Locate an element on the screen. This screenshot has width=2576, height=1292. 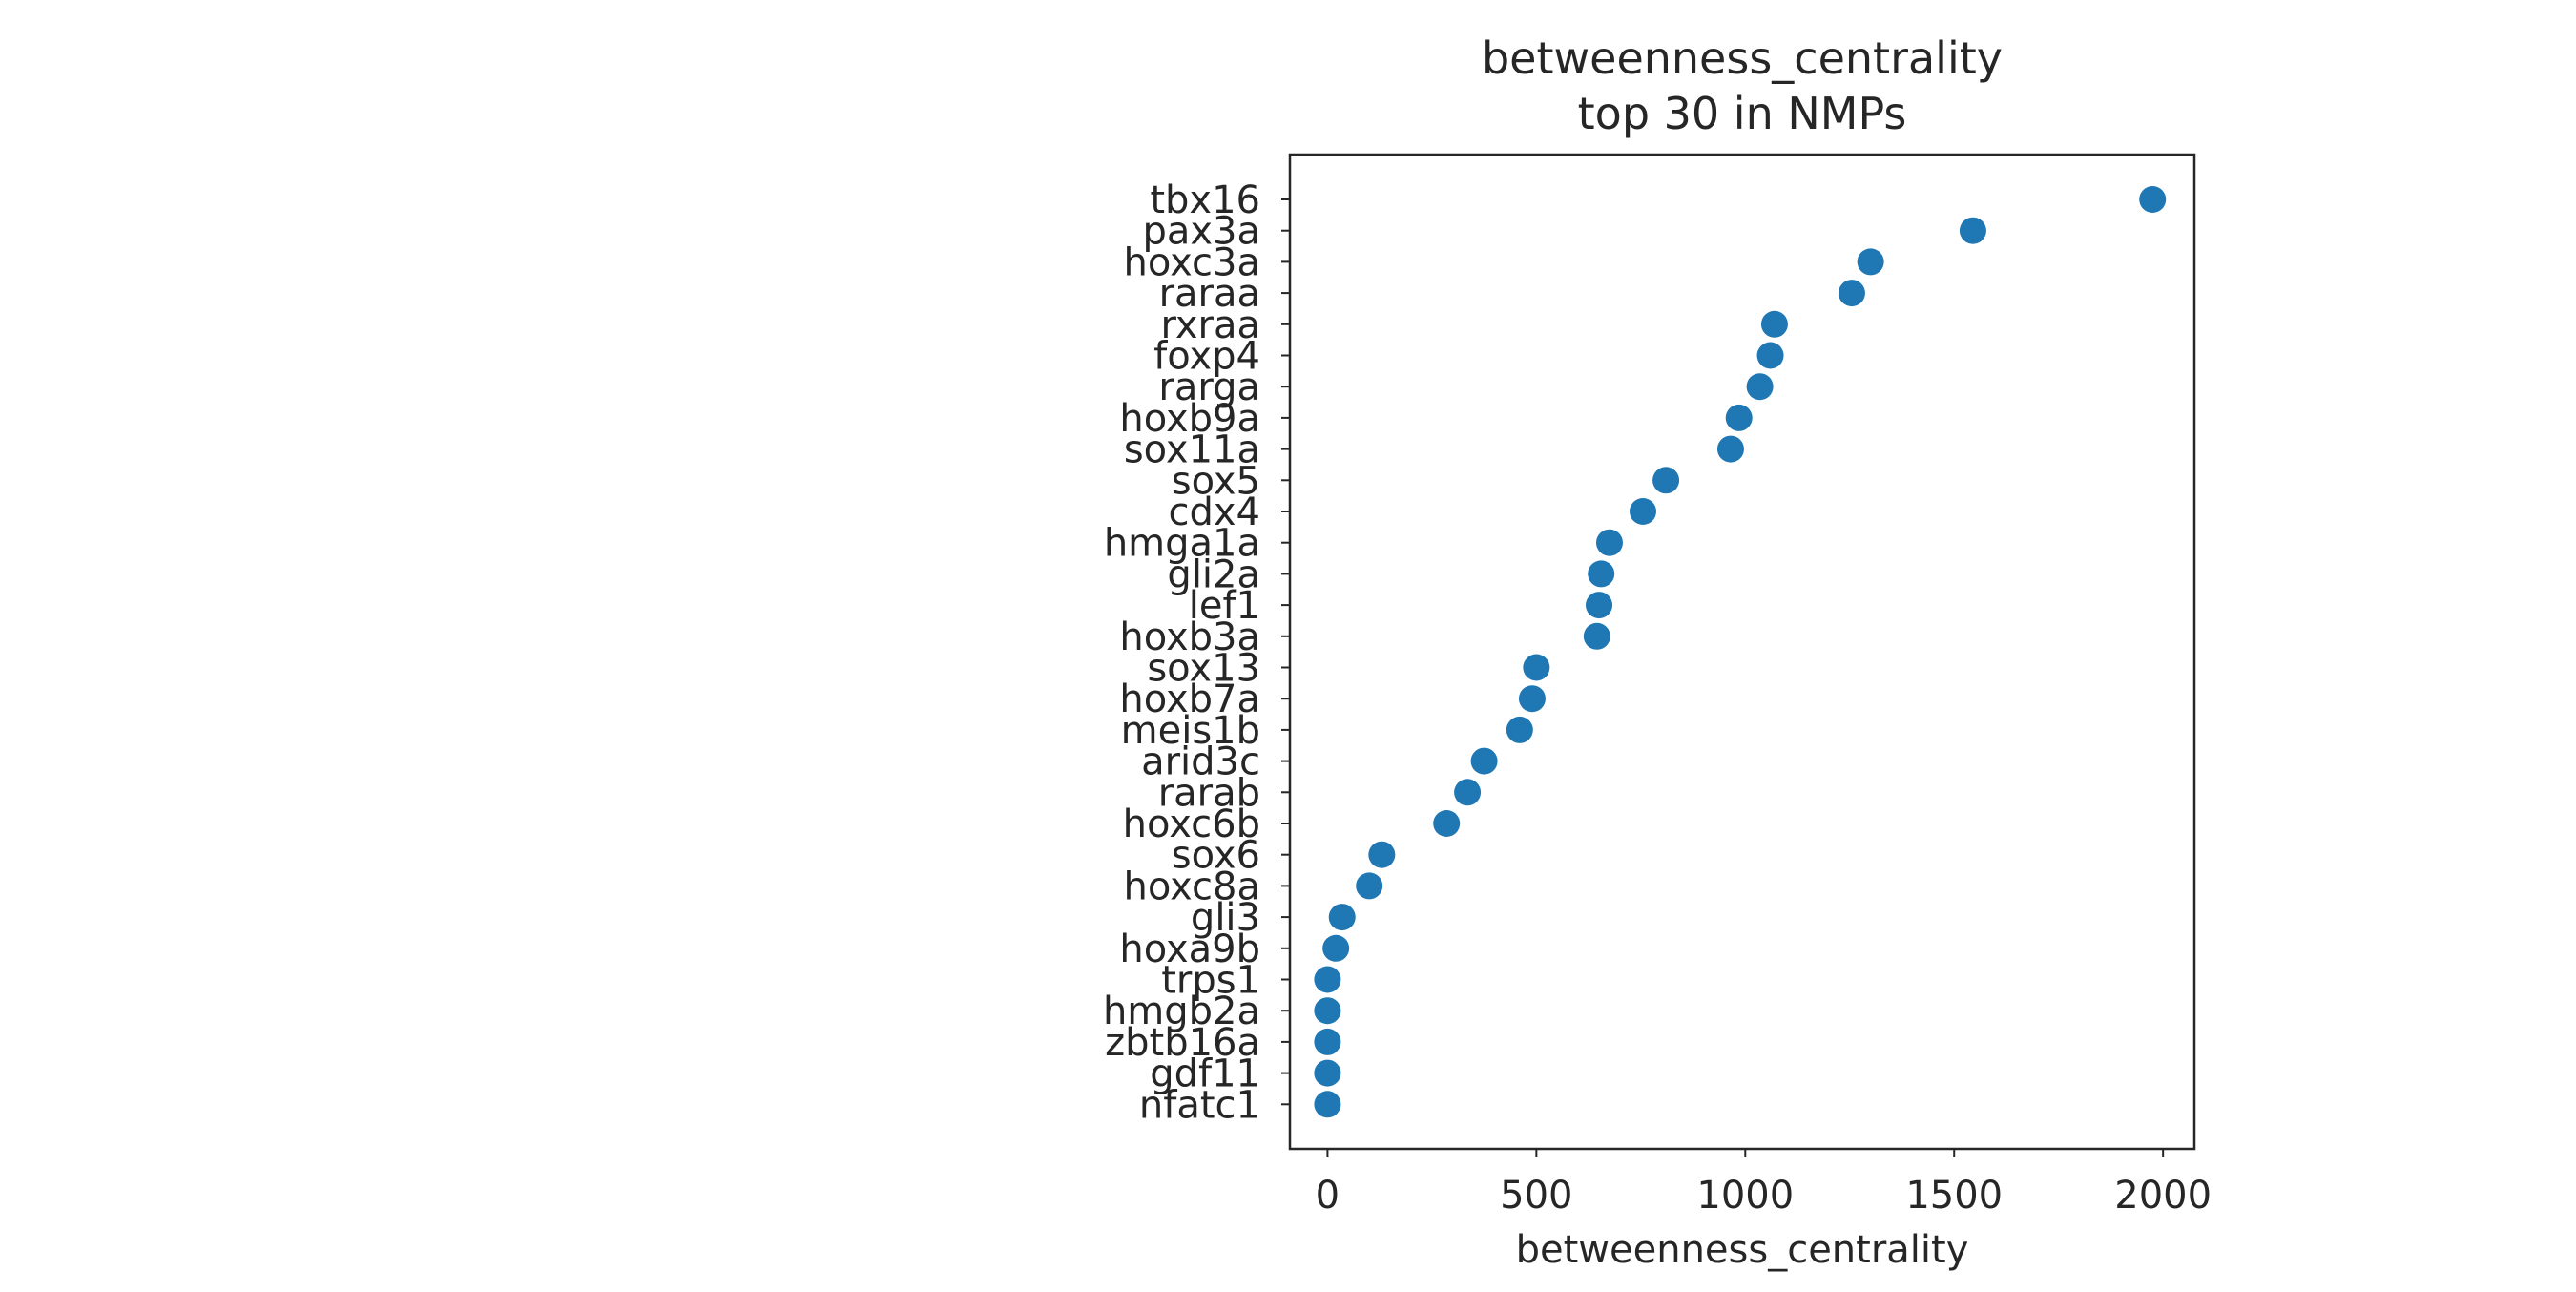
data-point-gli3 is located at coordinates (1342, 918).